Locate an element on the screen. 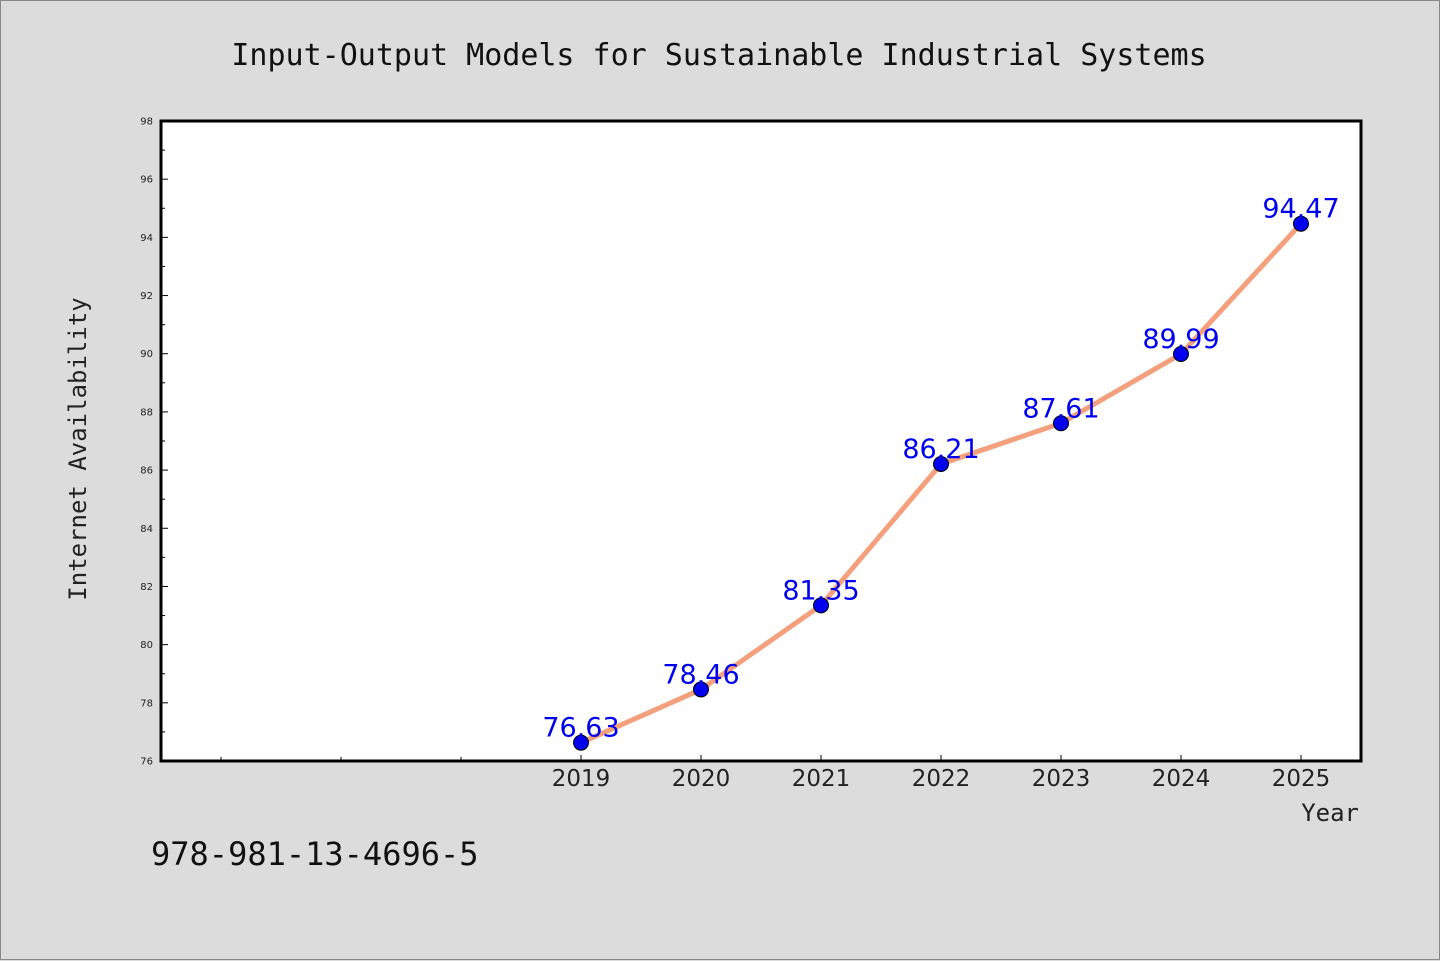  y-tick-label: 82 is located at coordinates (146, 587).